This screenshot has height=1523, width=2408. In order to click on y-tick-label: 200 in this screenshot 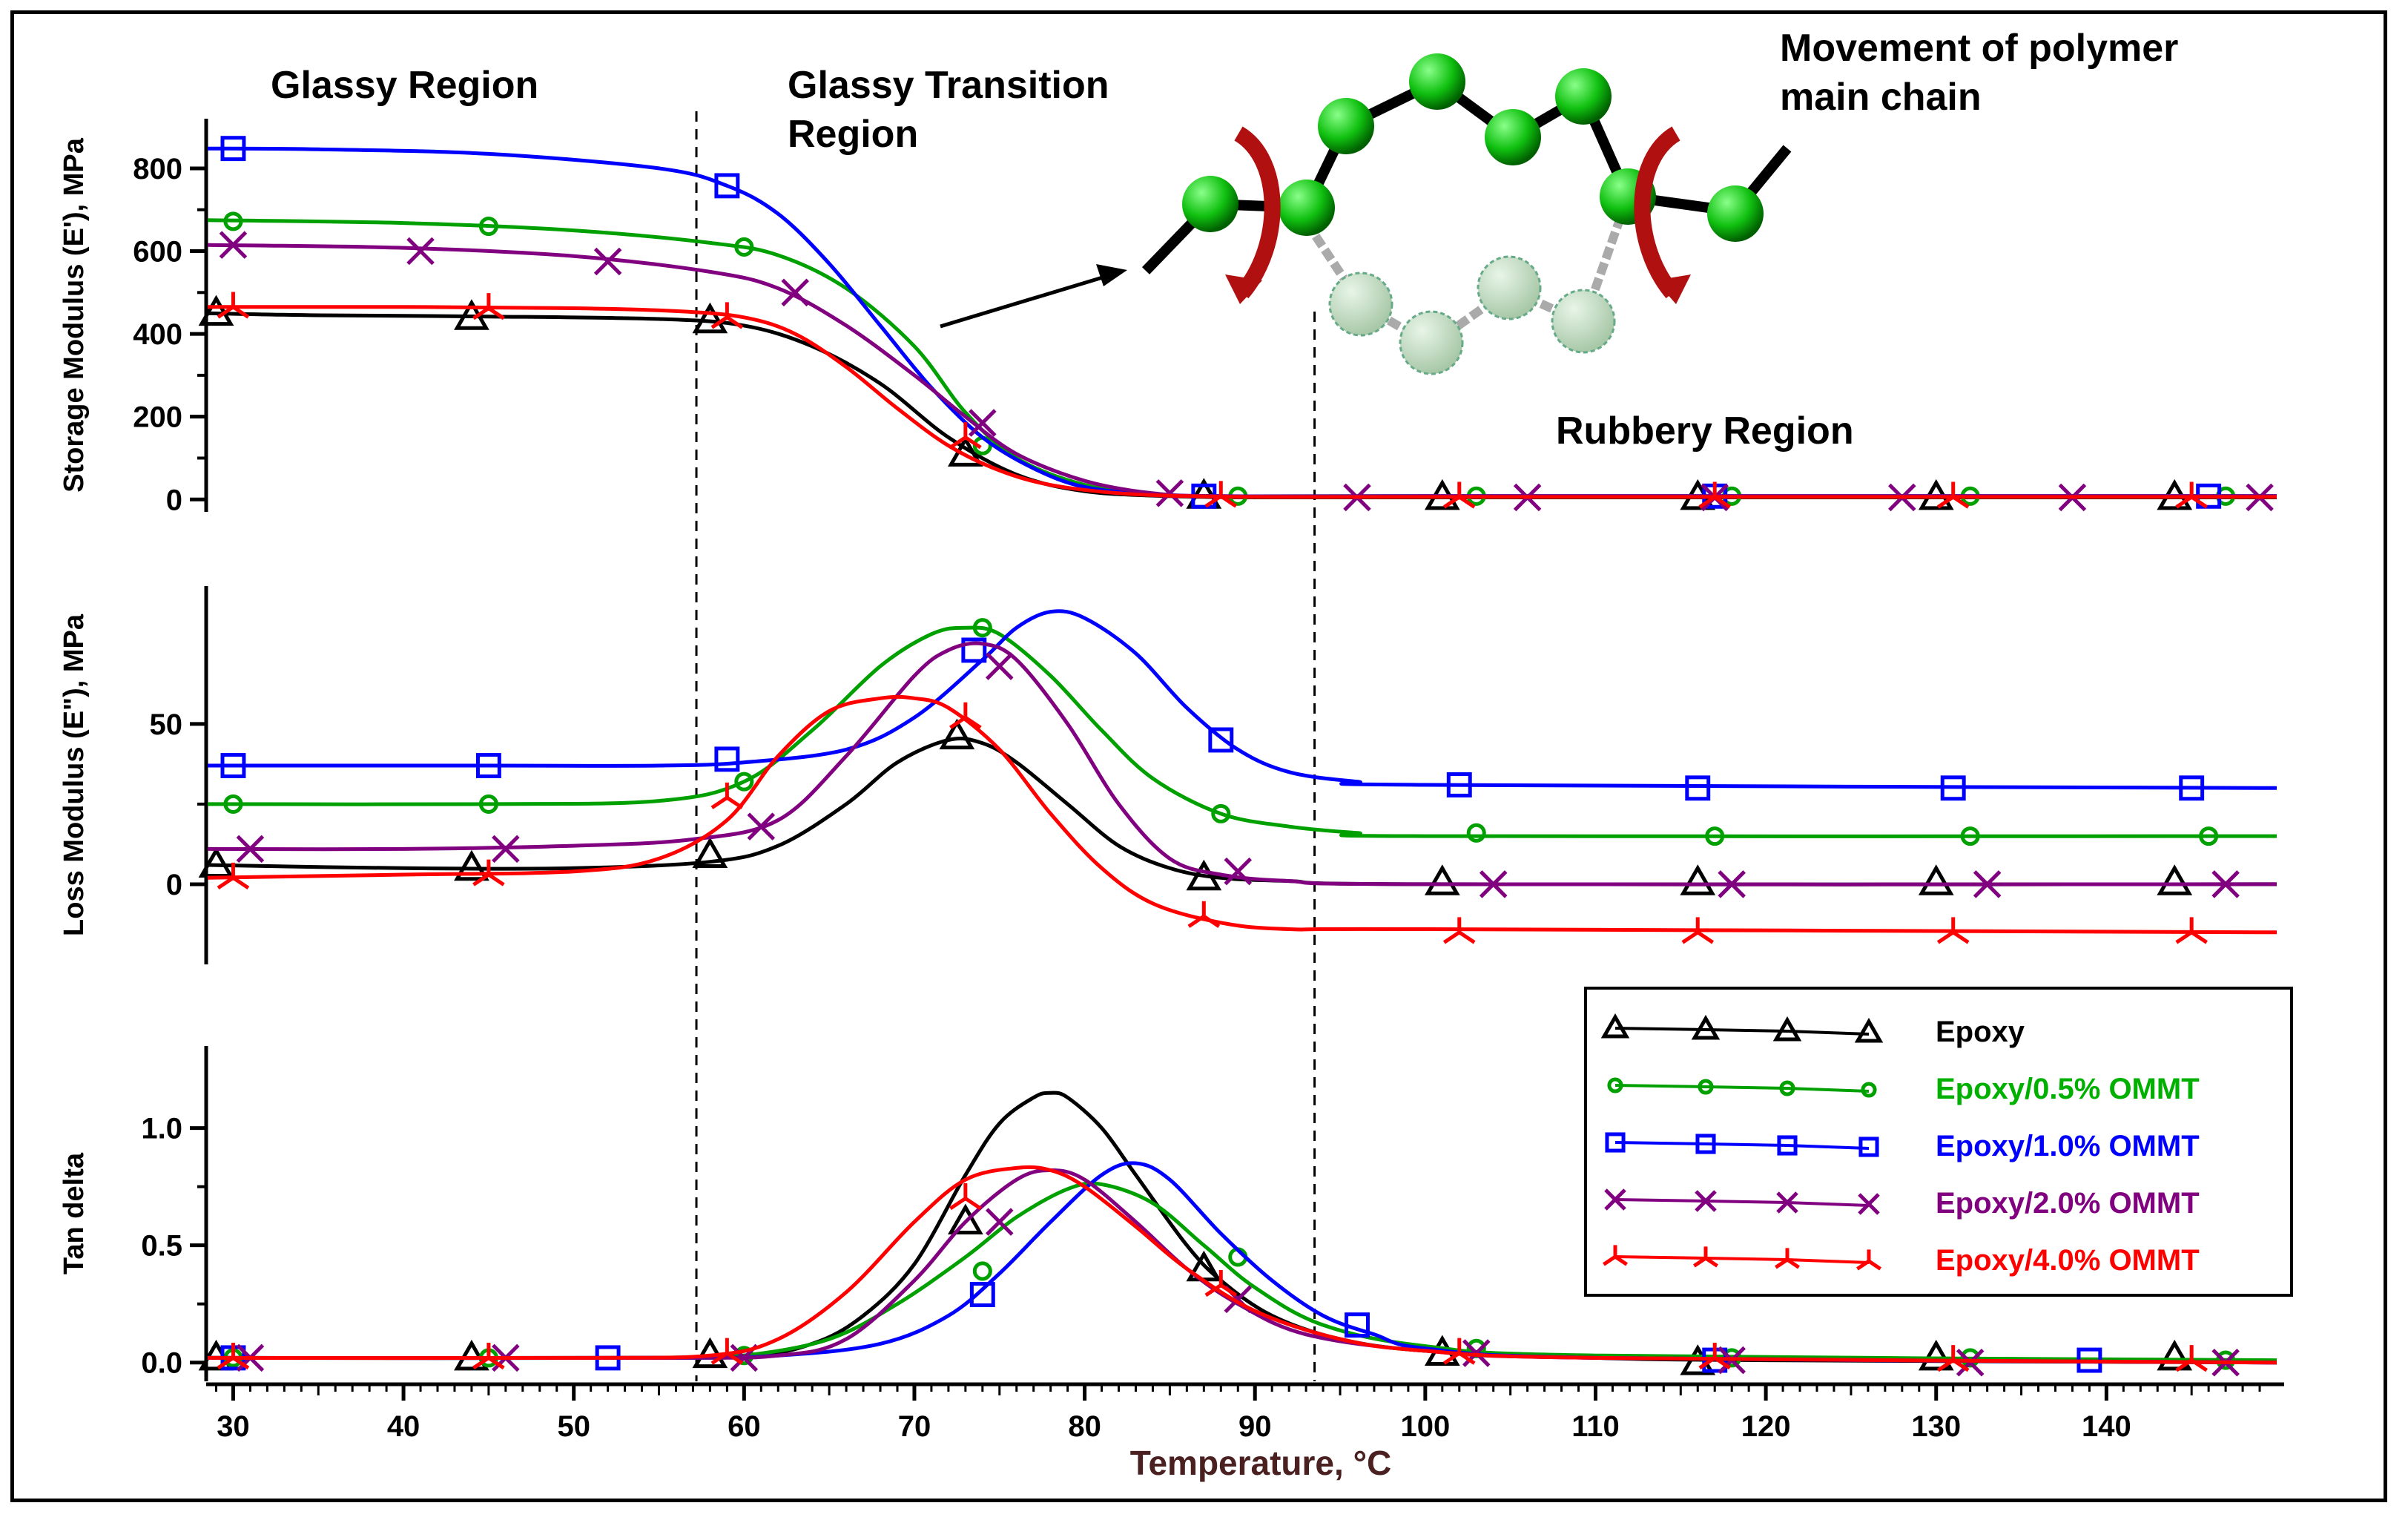, I will do `click(158, 417)`.